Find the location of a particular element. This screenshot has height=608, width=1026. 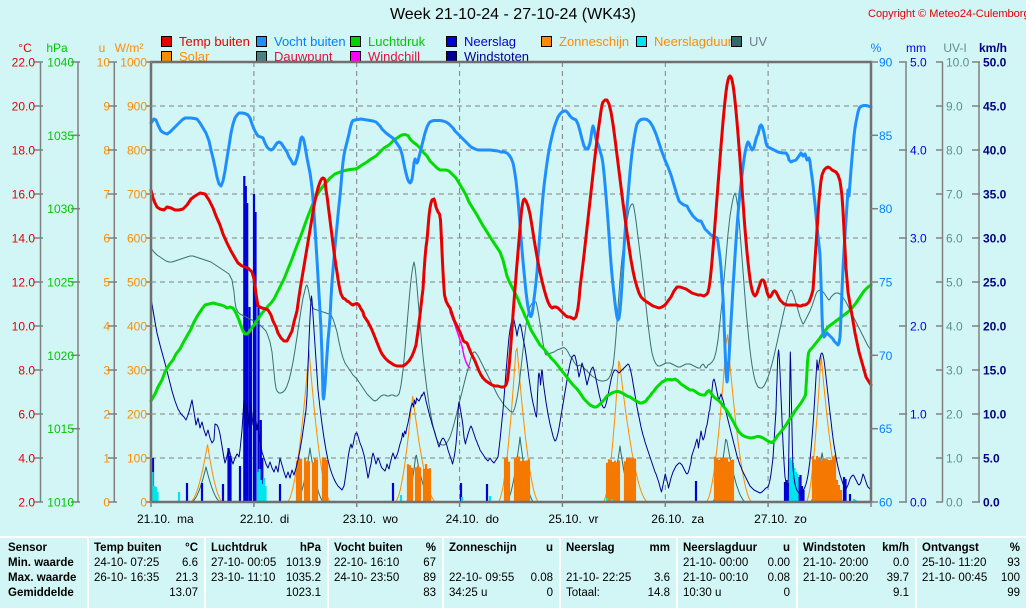

svg-text: 22.0 is located at coordinates (24, 63).